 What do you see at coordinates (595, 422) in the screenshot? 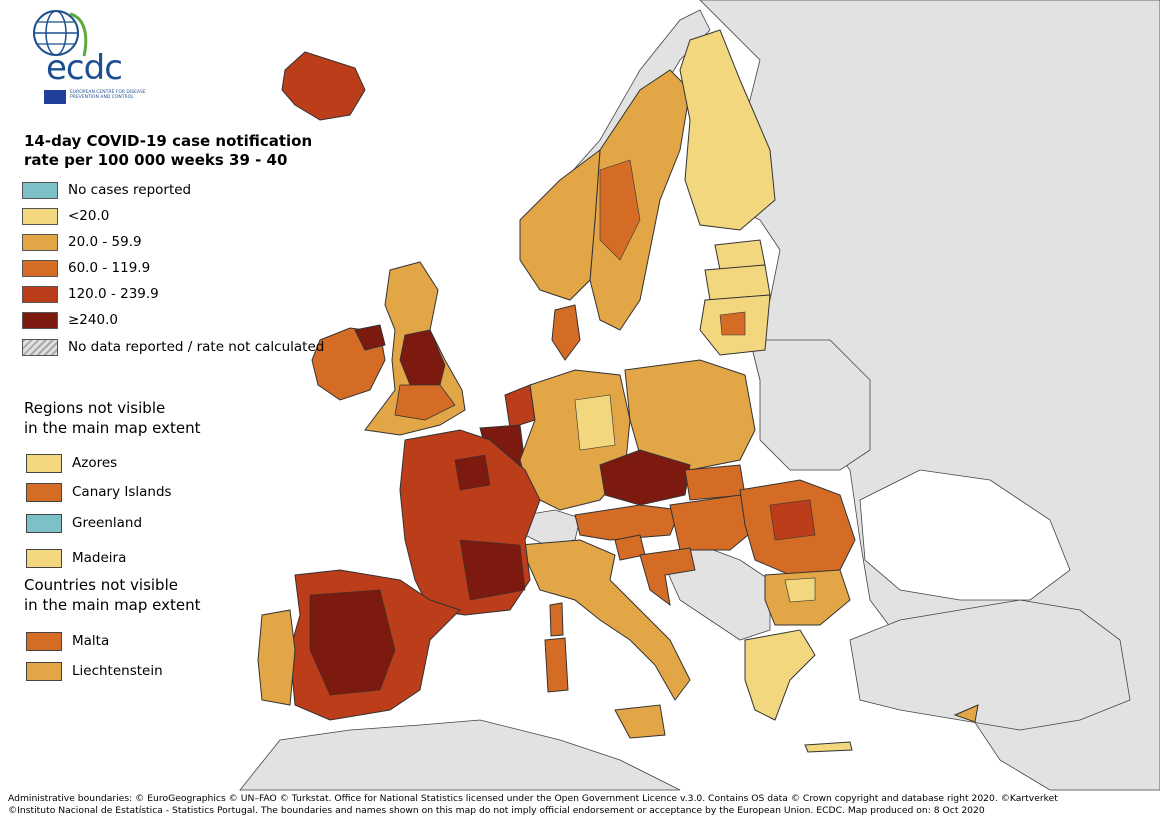
I see `germany-low-region` at bounding box center [595, 422].